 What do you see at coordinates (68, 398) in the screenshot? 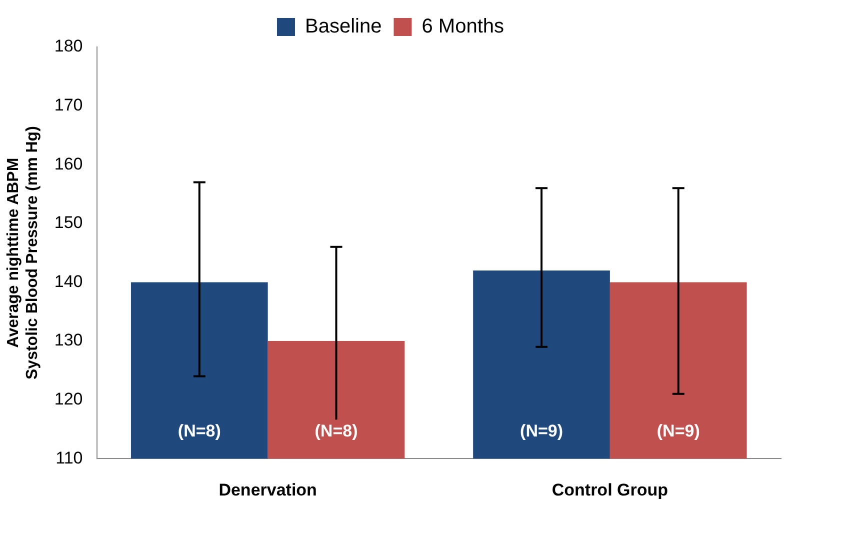
I see `y-tick-label: 120` at bounding box center [68, 398].